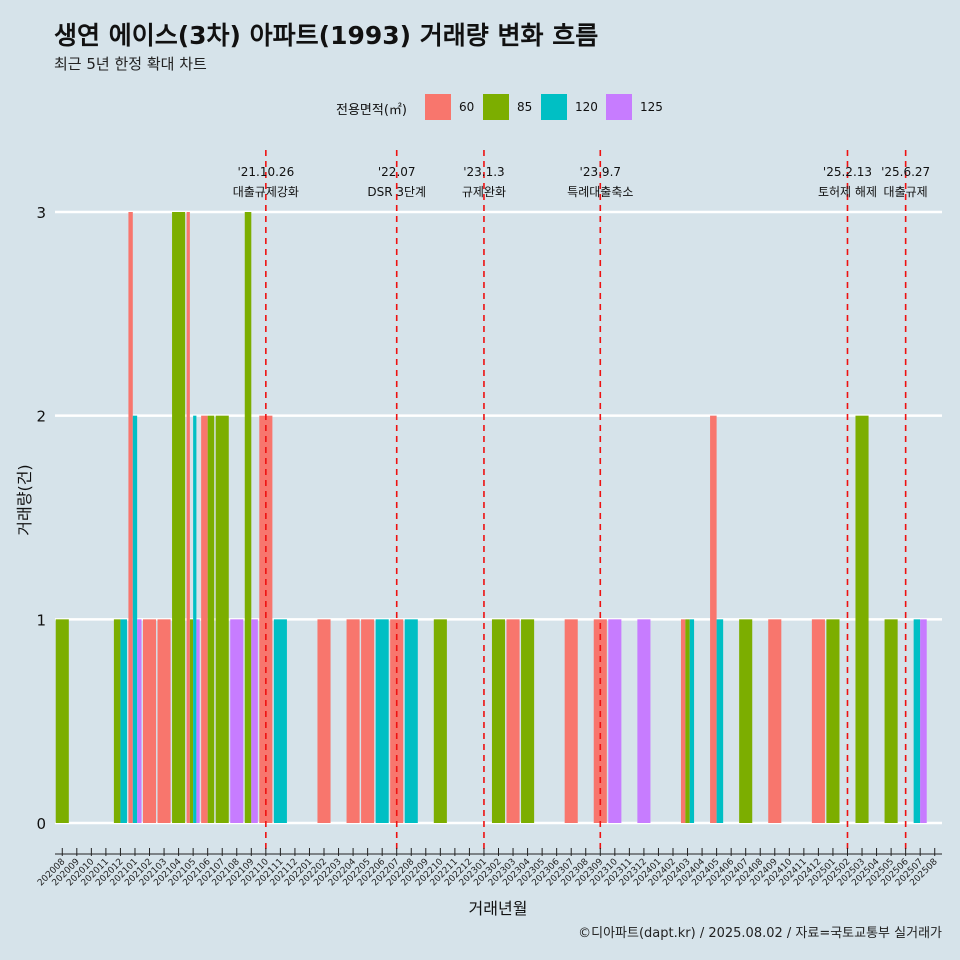  Describe the element at coordinates (906, 192) in the screenshot. I see `event-label-5: 대출규제` at that location.